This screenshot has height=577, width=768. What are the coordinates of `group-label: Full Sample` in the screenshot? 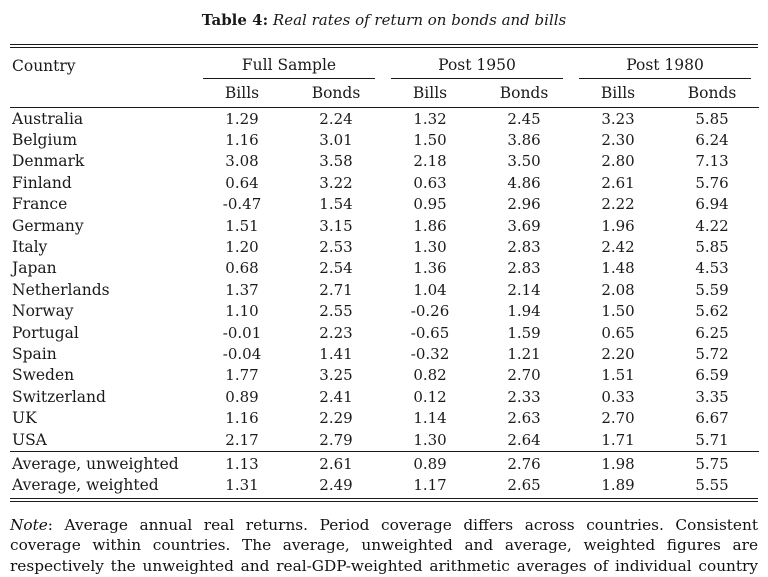 It's located at (289, 65).